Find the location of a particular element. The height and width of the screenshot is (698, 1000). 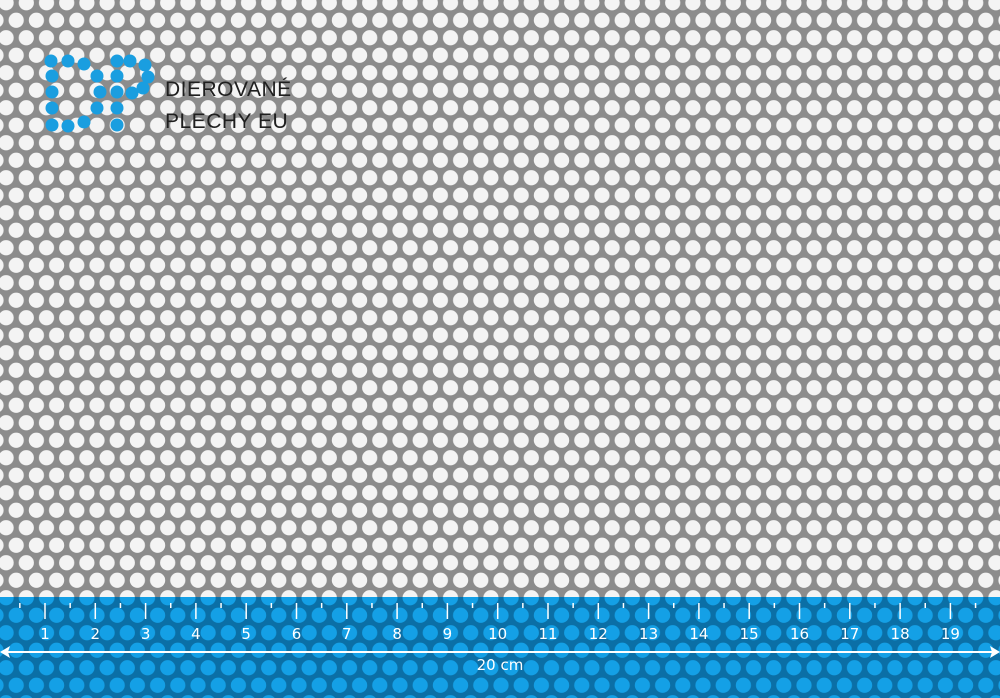

ruler-label: 13 is located at coordinates (648, 634).